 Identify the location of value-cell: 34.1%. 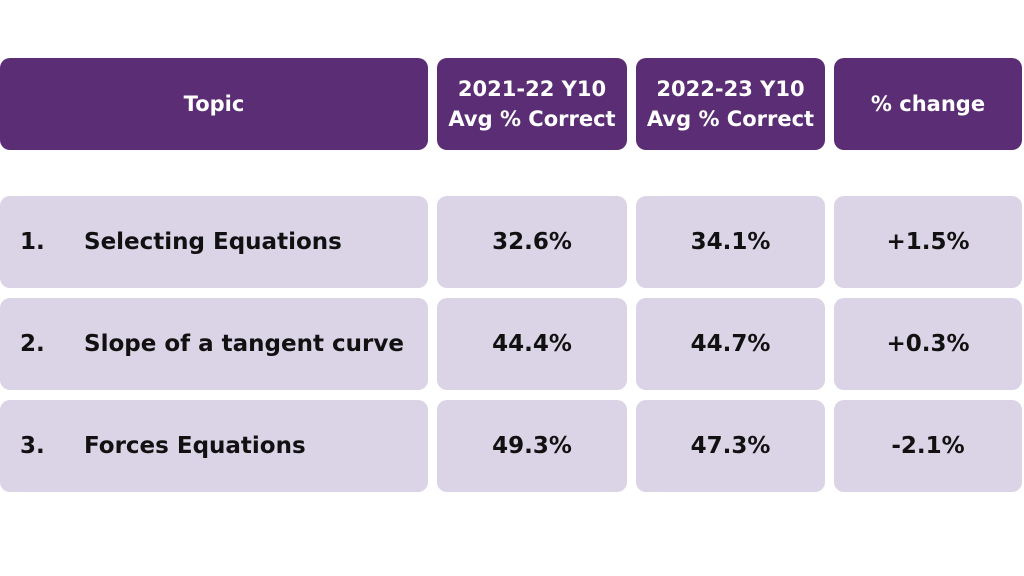
(730, 242).